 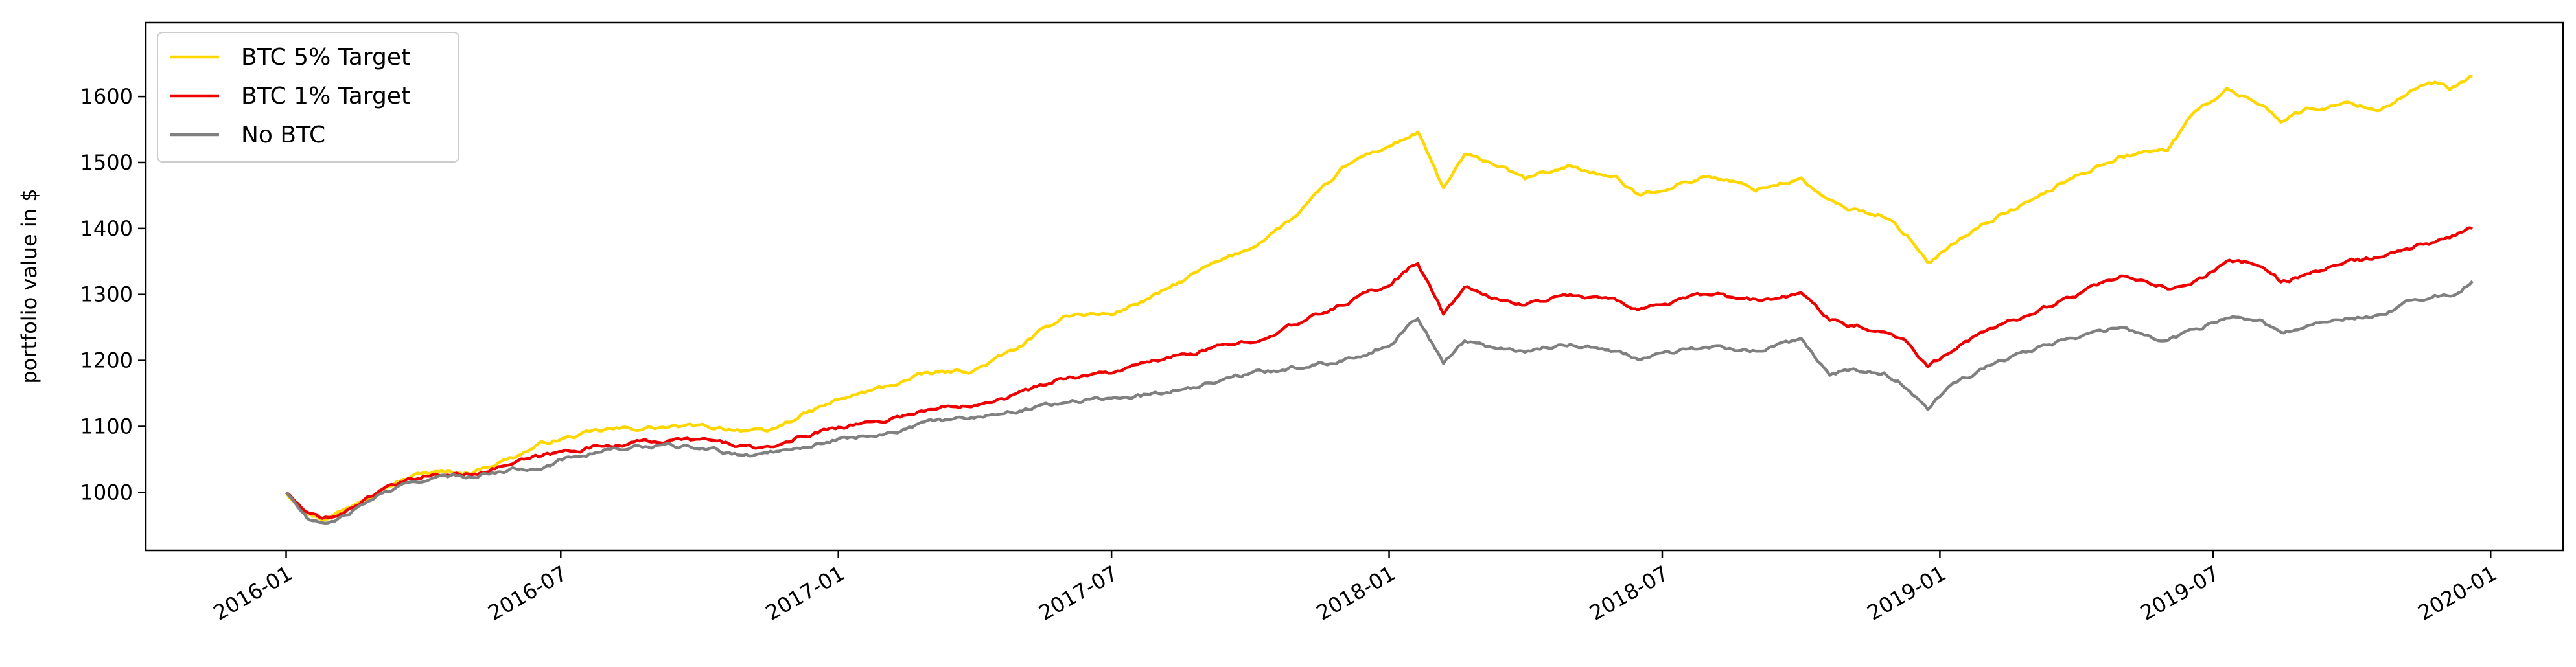 I want to click on y-tick-label: 1500, so click(x=106, y=163).